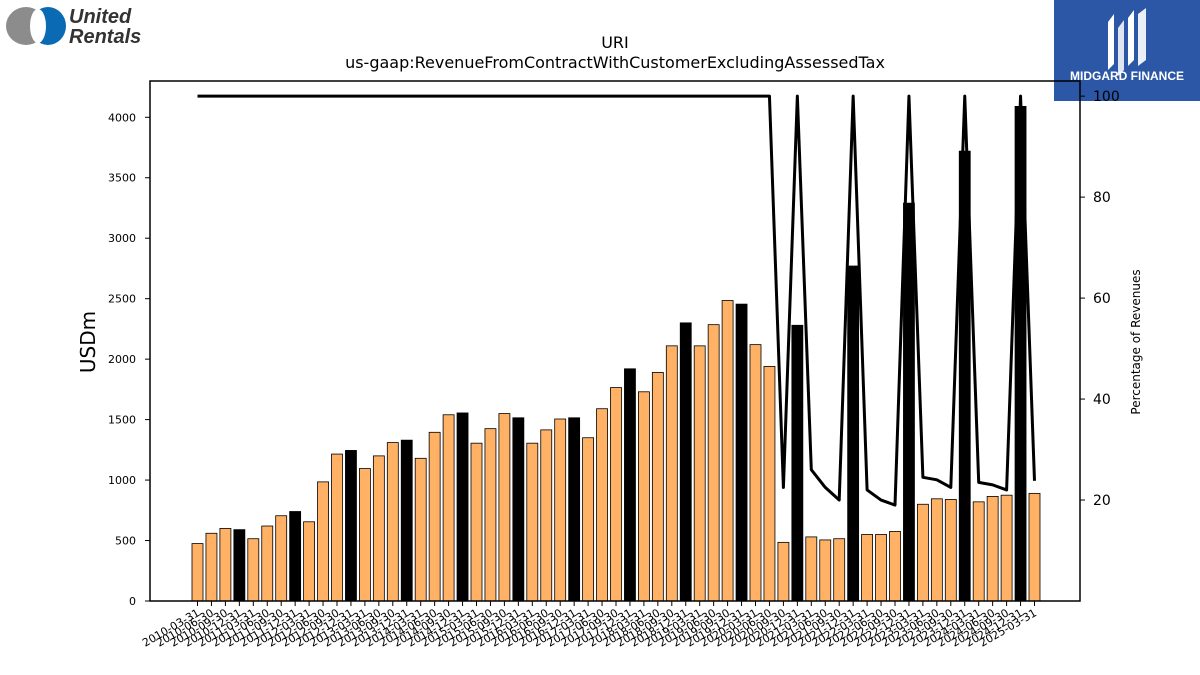 The image size is (1200, 675). Describe the element at coordinates (1102, 198) in the screenshot. I see `ytick-right-label-80: 80` at that location.